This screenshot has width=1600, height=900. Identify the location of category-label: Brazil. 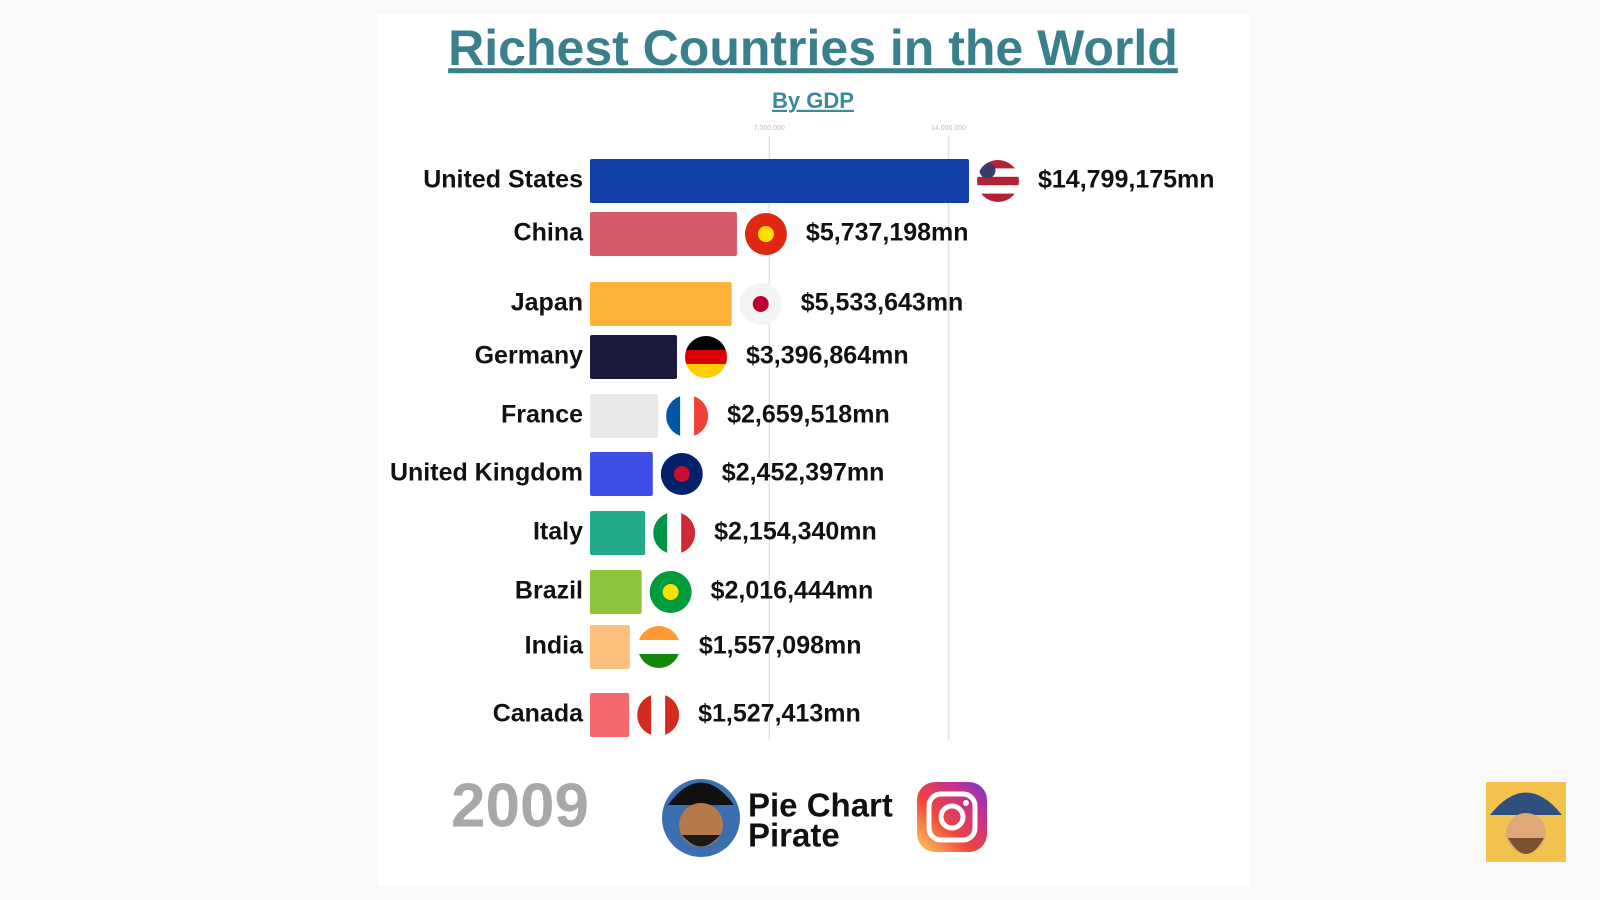
(549, 591).